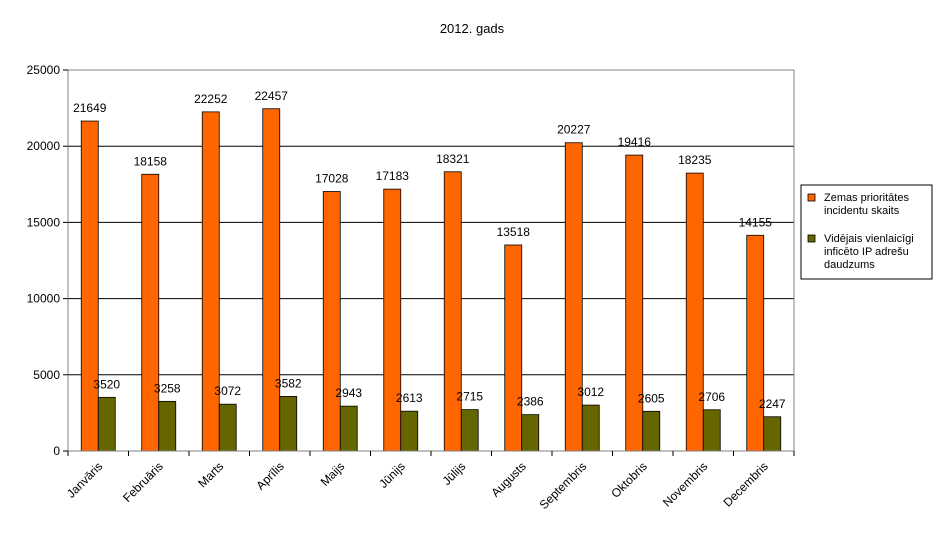  What do you see at coordinates (454, 473) in the screenshot?
I see `x-tick-label: Jūlijs` at bounding box center [454, 473].